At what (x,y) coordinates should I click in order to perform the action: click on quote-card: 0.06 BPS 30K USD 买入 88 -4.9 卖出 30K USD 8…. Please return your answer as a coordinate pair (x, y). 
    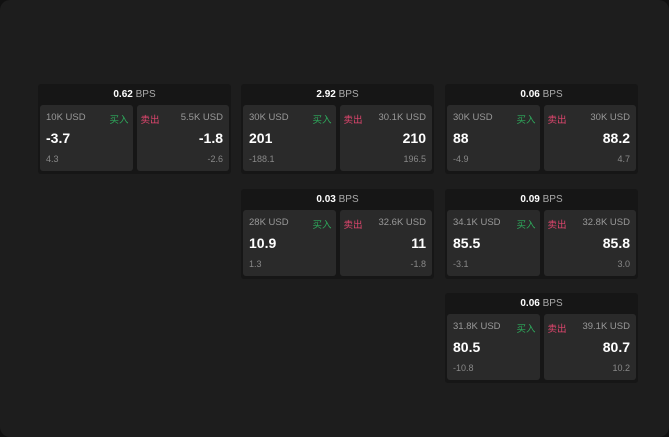
    Looking at the image, I should click on (541, 129).